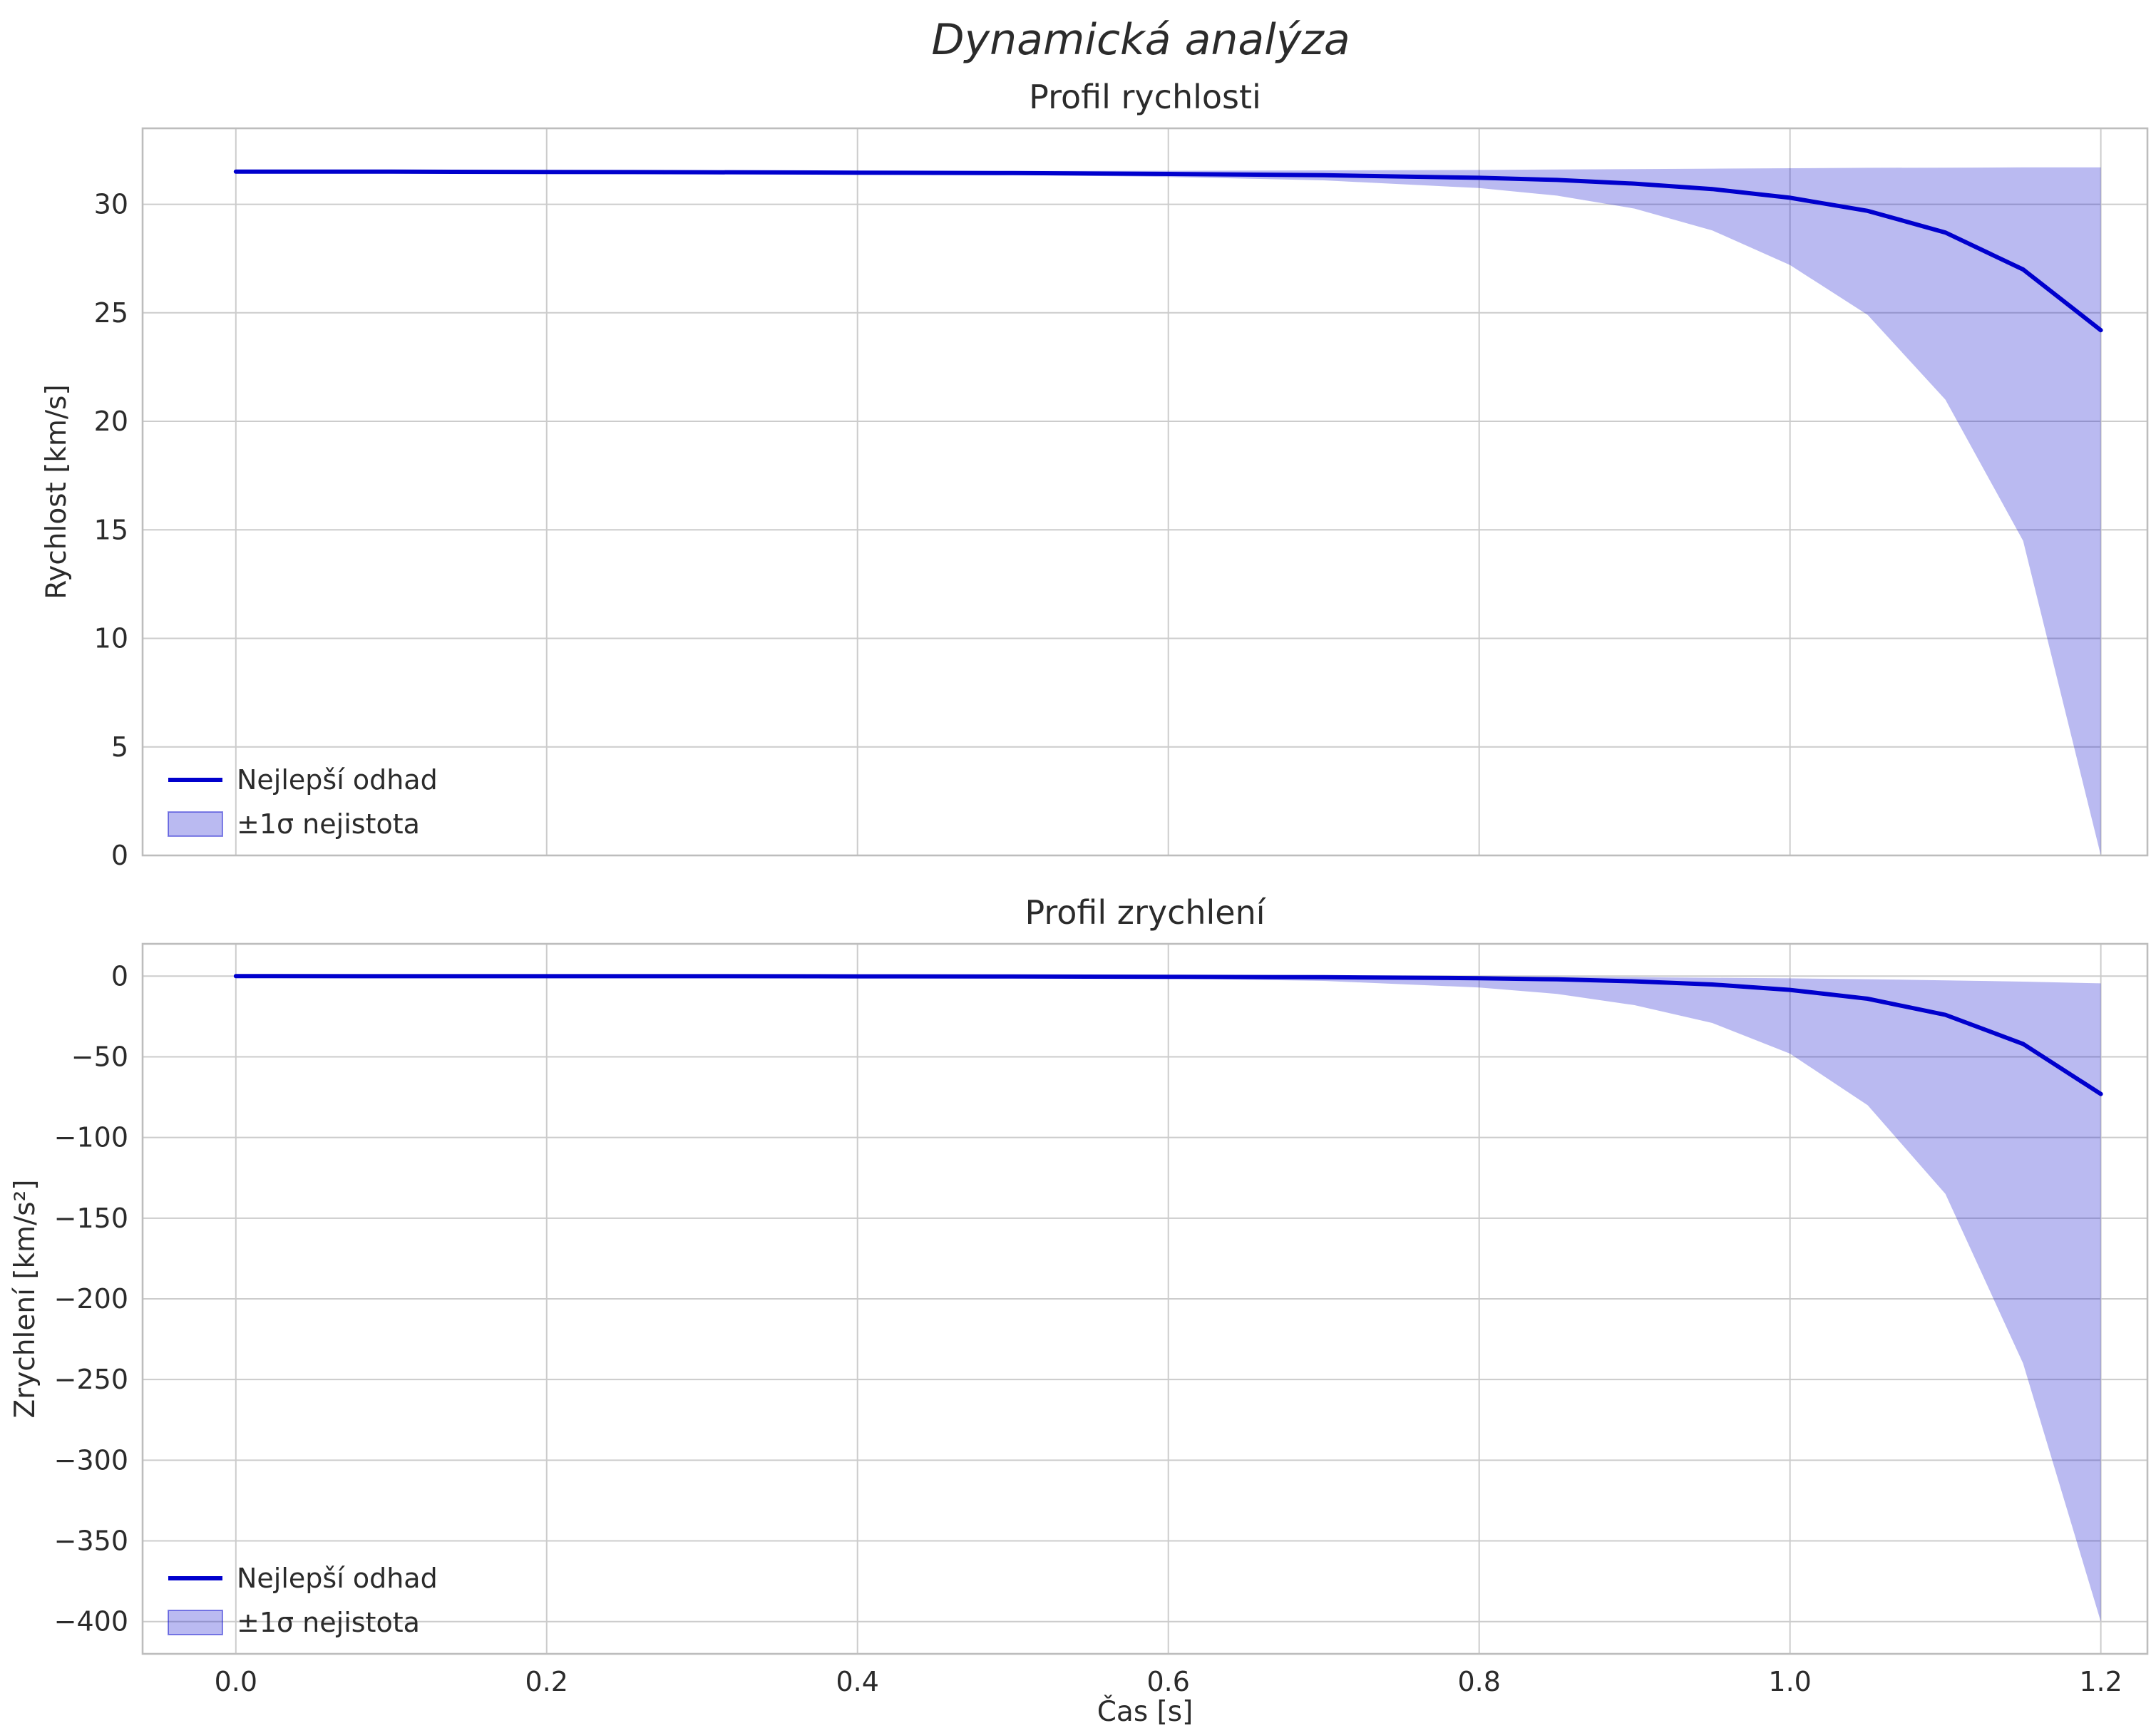 Image resolution: width=2156 pixels, height=1728 pixels. What do you see at coordinates (111, 529) in the screenshot?
I see `y-tick-label: 15` at bounding box center [111, 529].